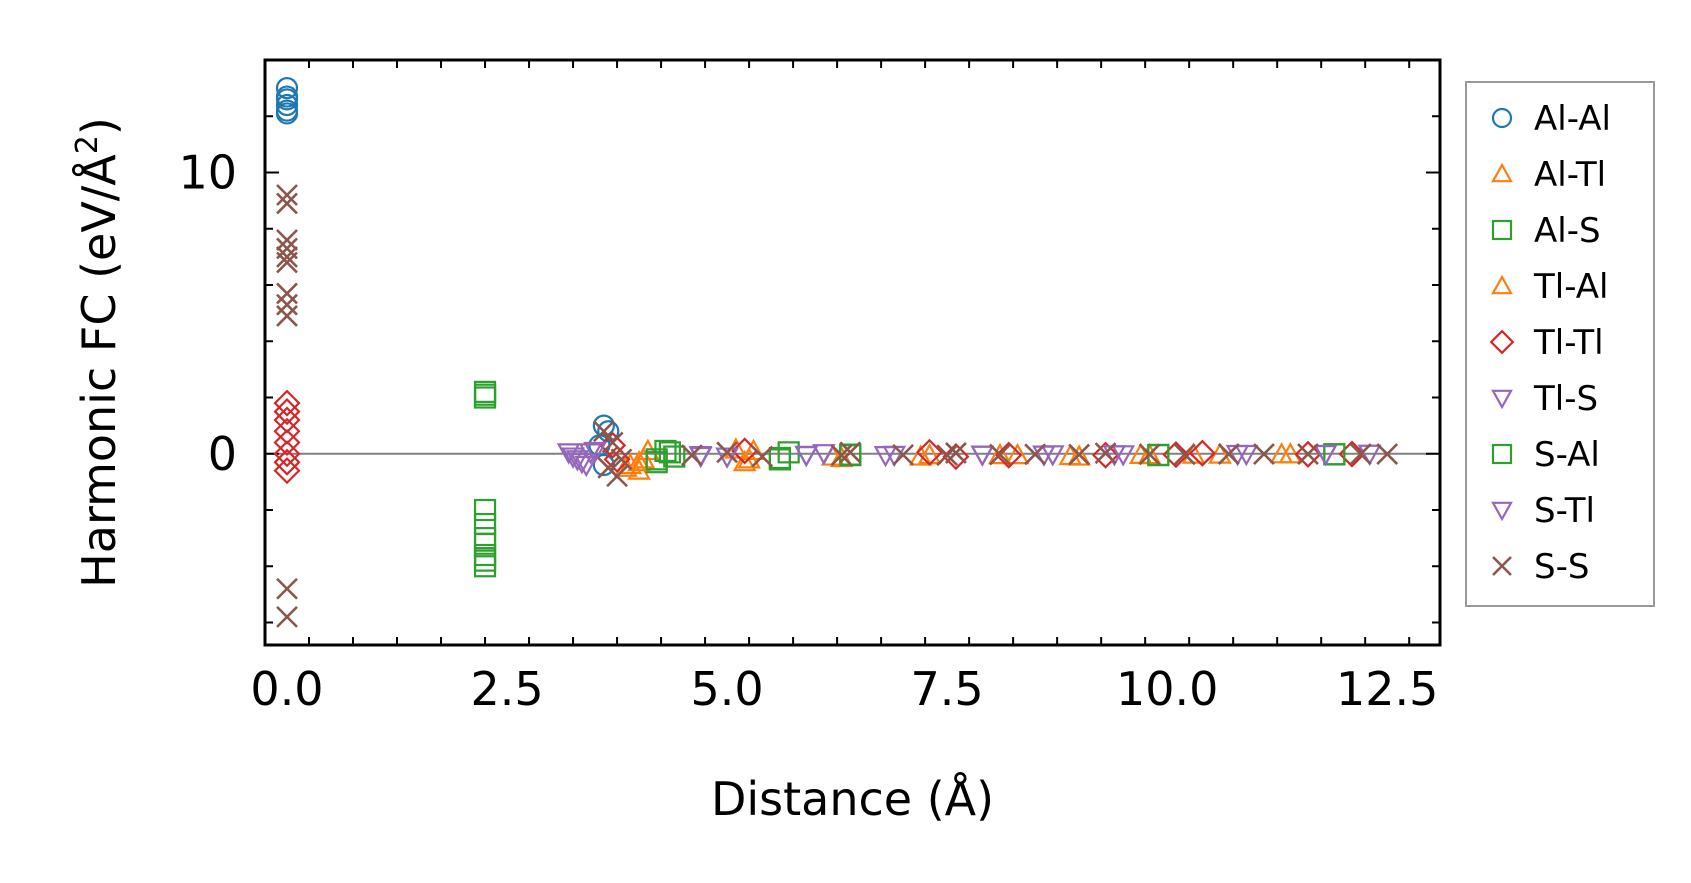 Image resolution: width=1691 pixels, height=883 pixels. I want to click on y-tick-labels: 0 10, so click(207, 313).